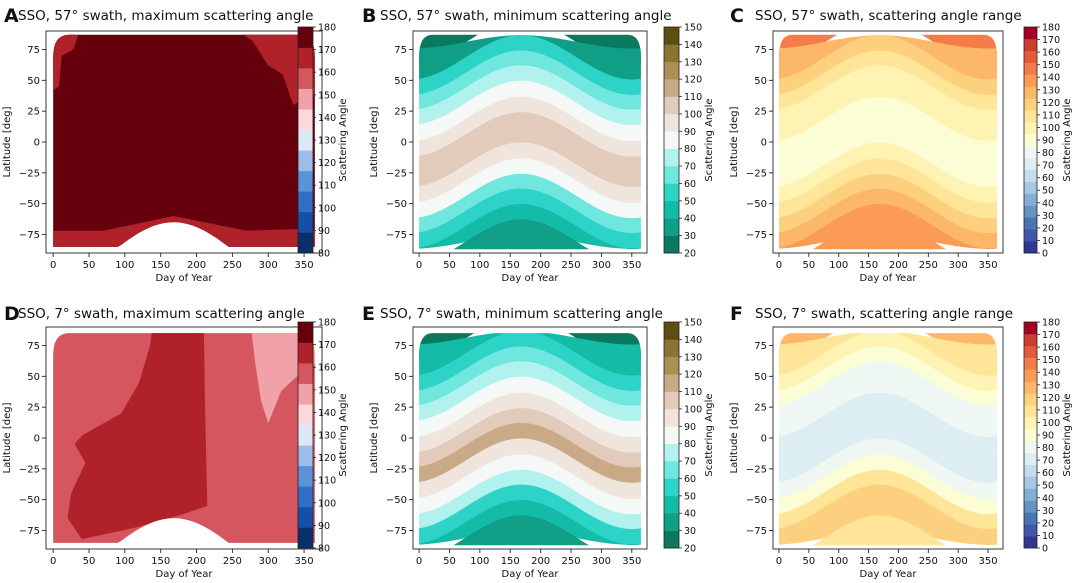  Describe the element at coordinates (327, 50) in the screenshot. I see `colorbar-tick-label: 170` at that location.